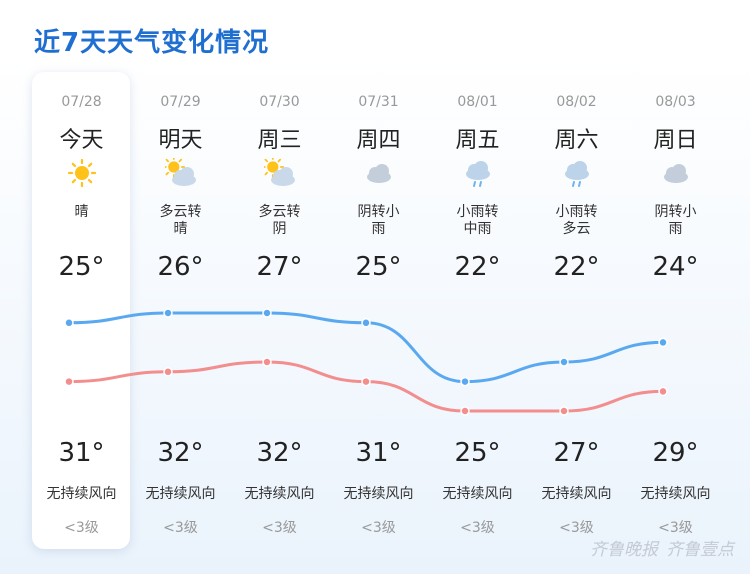 The height and width of the screenshot is (574, 750). I want to click on day-column: 08/01 周五小雨转 中雨 22° 25° 无持续风向 <3级, so click(477, 310).